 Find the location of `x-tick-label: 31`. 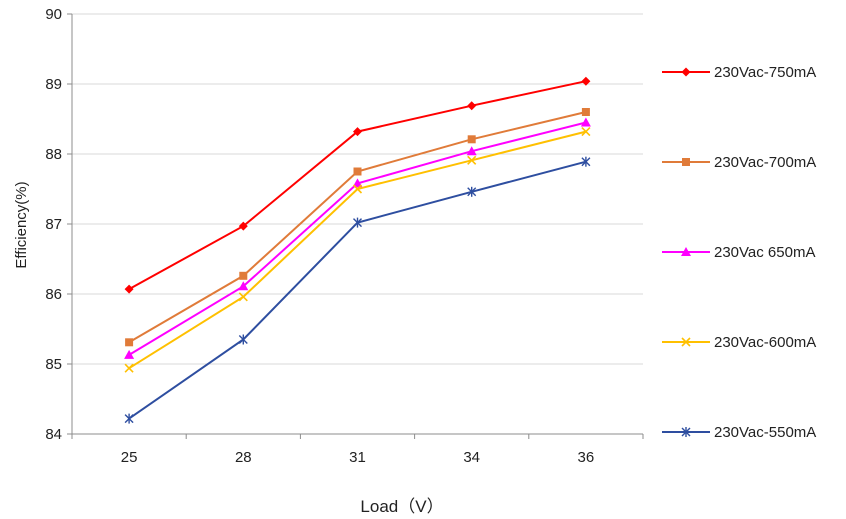

x-tick-label: 31 is located at coordinates (357, 457).